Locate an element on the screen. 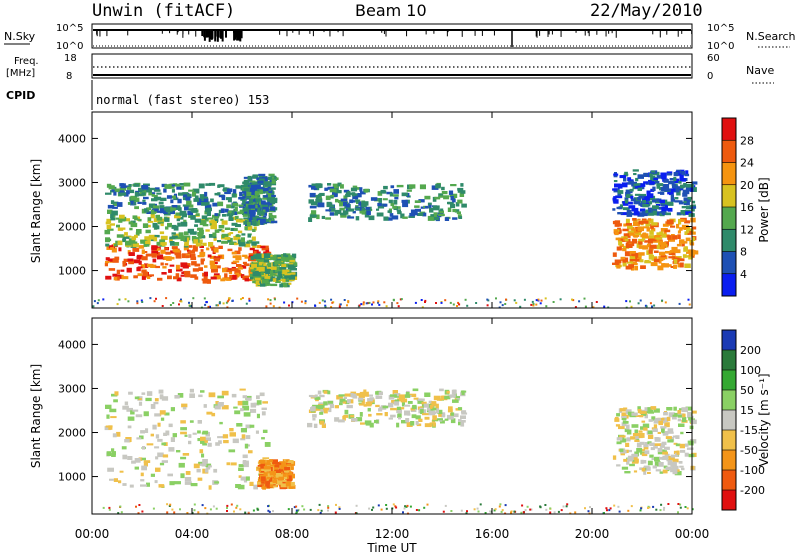 This screenshot has height=554, width=800. colorbar-segment is located at coordinates (729, 262).